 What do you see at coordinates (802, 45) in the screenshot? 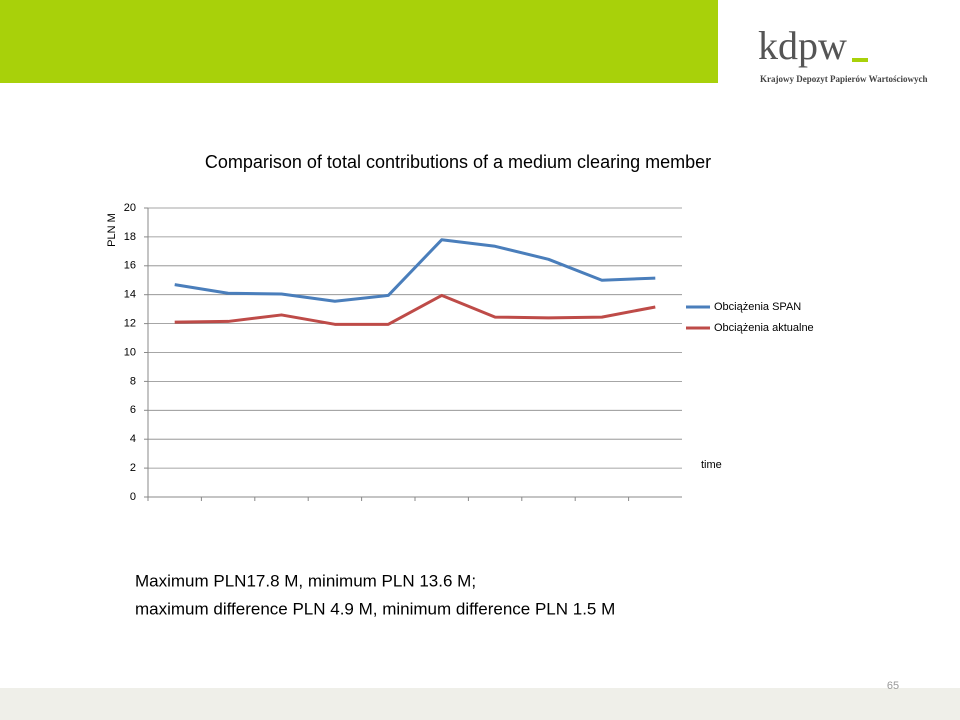
I see `logo-name: kdpw` at bounding box center [802, 45].